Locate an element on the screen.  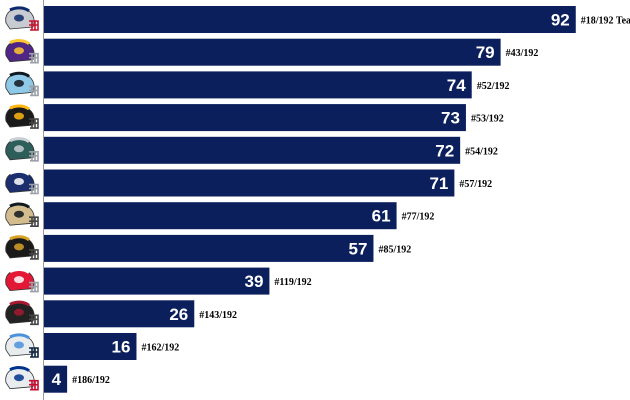
bar-value-label: 16 is located at coordinates (121, 347).